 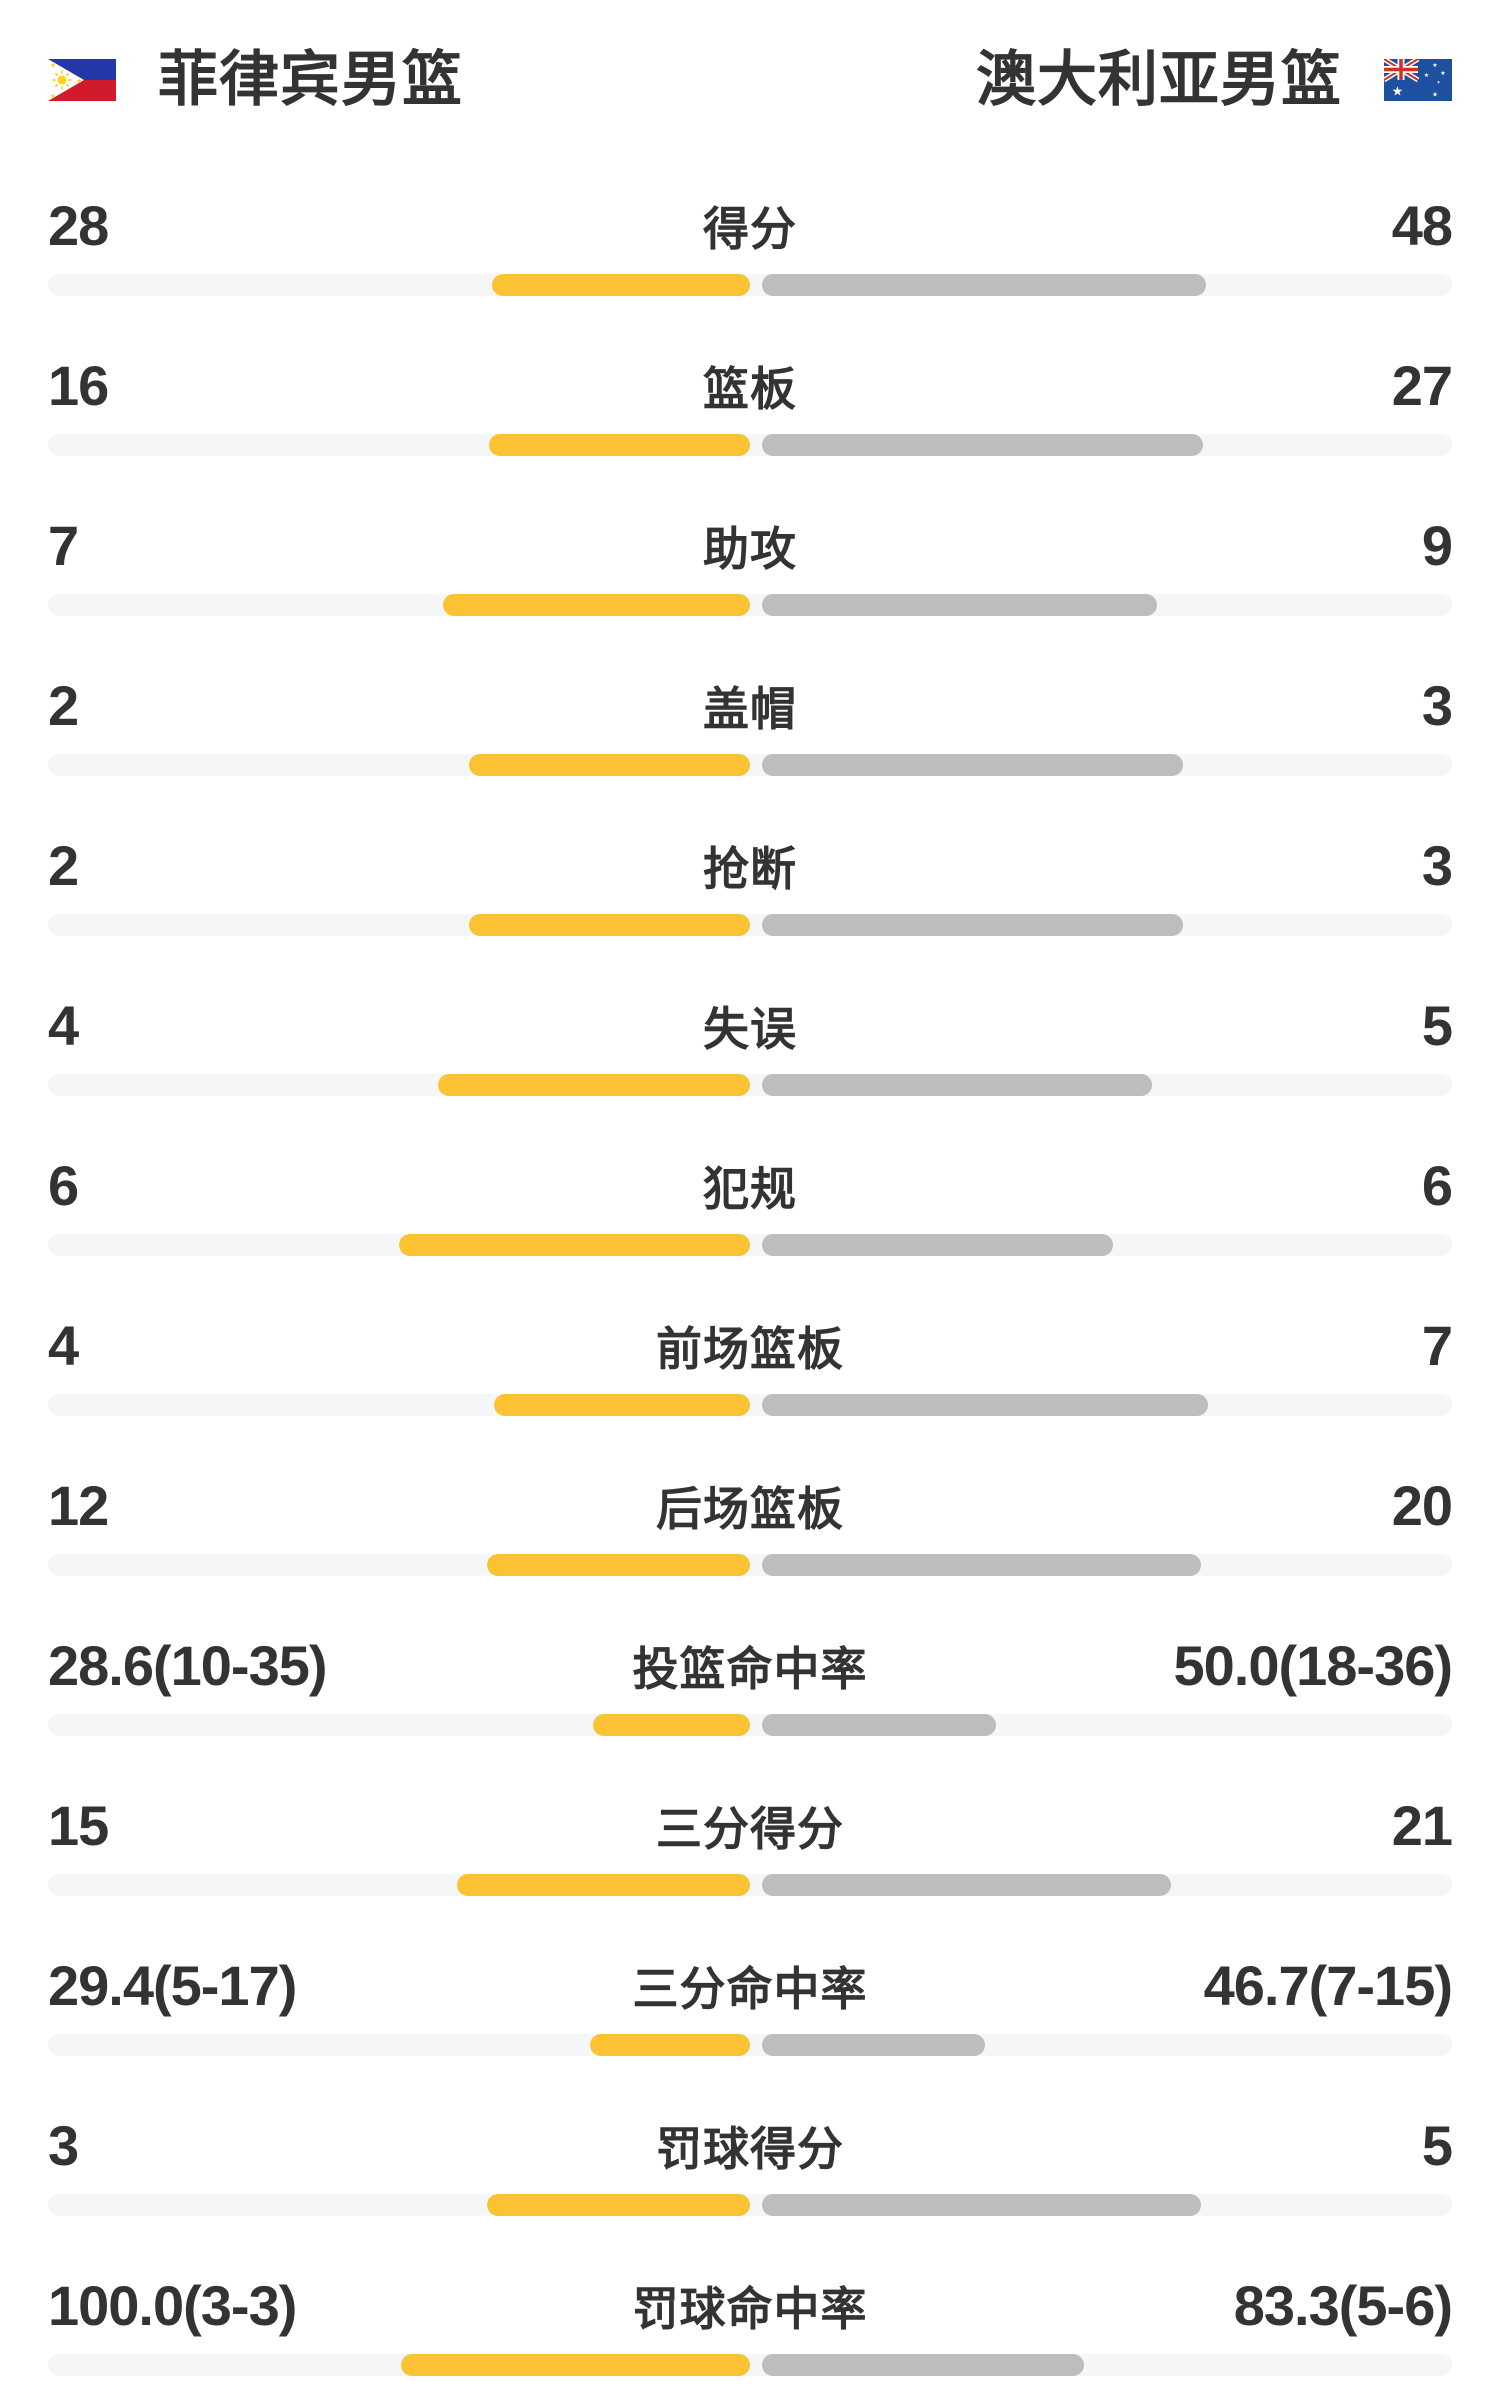 What do you see at coordinates (63, 545) in the screenshot?
I see `stat-value-left: 7` at bounding box center [63, 545].